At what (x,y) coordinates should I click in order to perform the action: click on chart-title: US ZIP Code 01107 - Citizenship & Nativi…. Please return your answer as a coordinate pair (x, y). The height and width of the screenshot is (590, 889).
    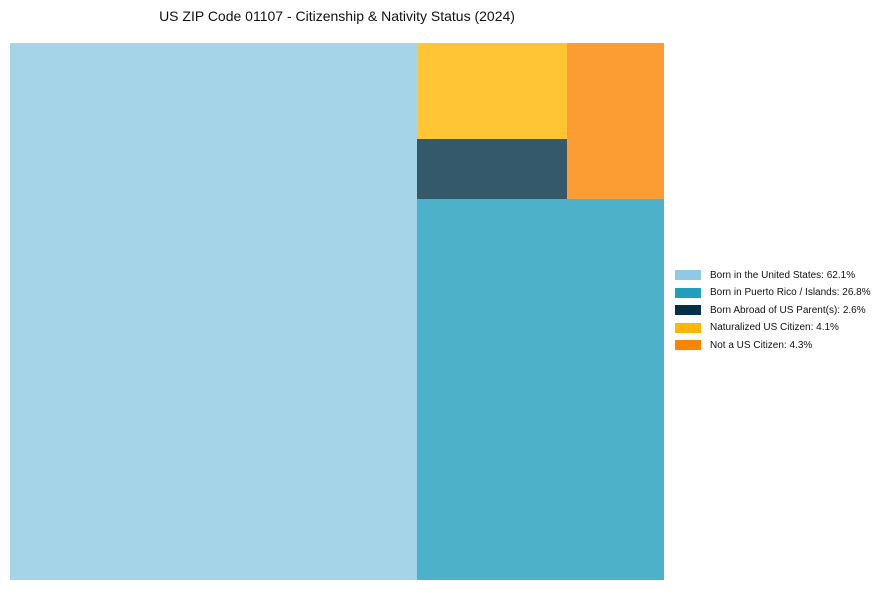
    Looking at the image, I should click on (337, 16).